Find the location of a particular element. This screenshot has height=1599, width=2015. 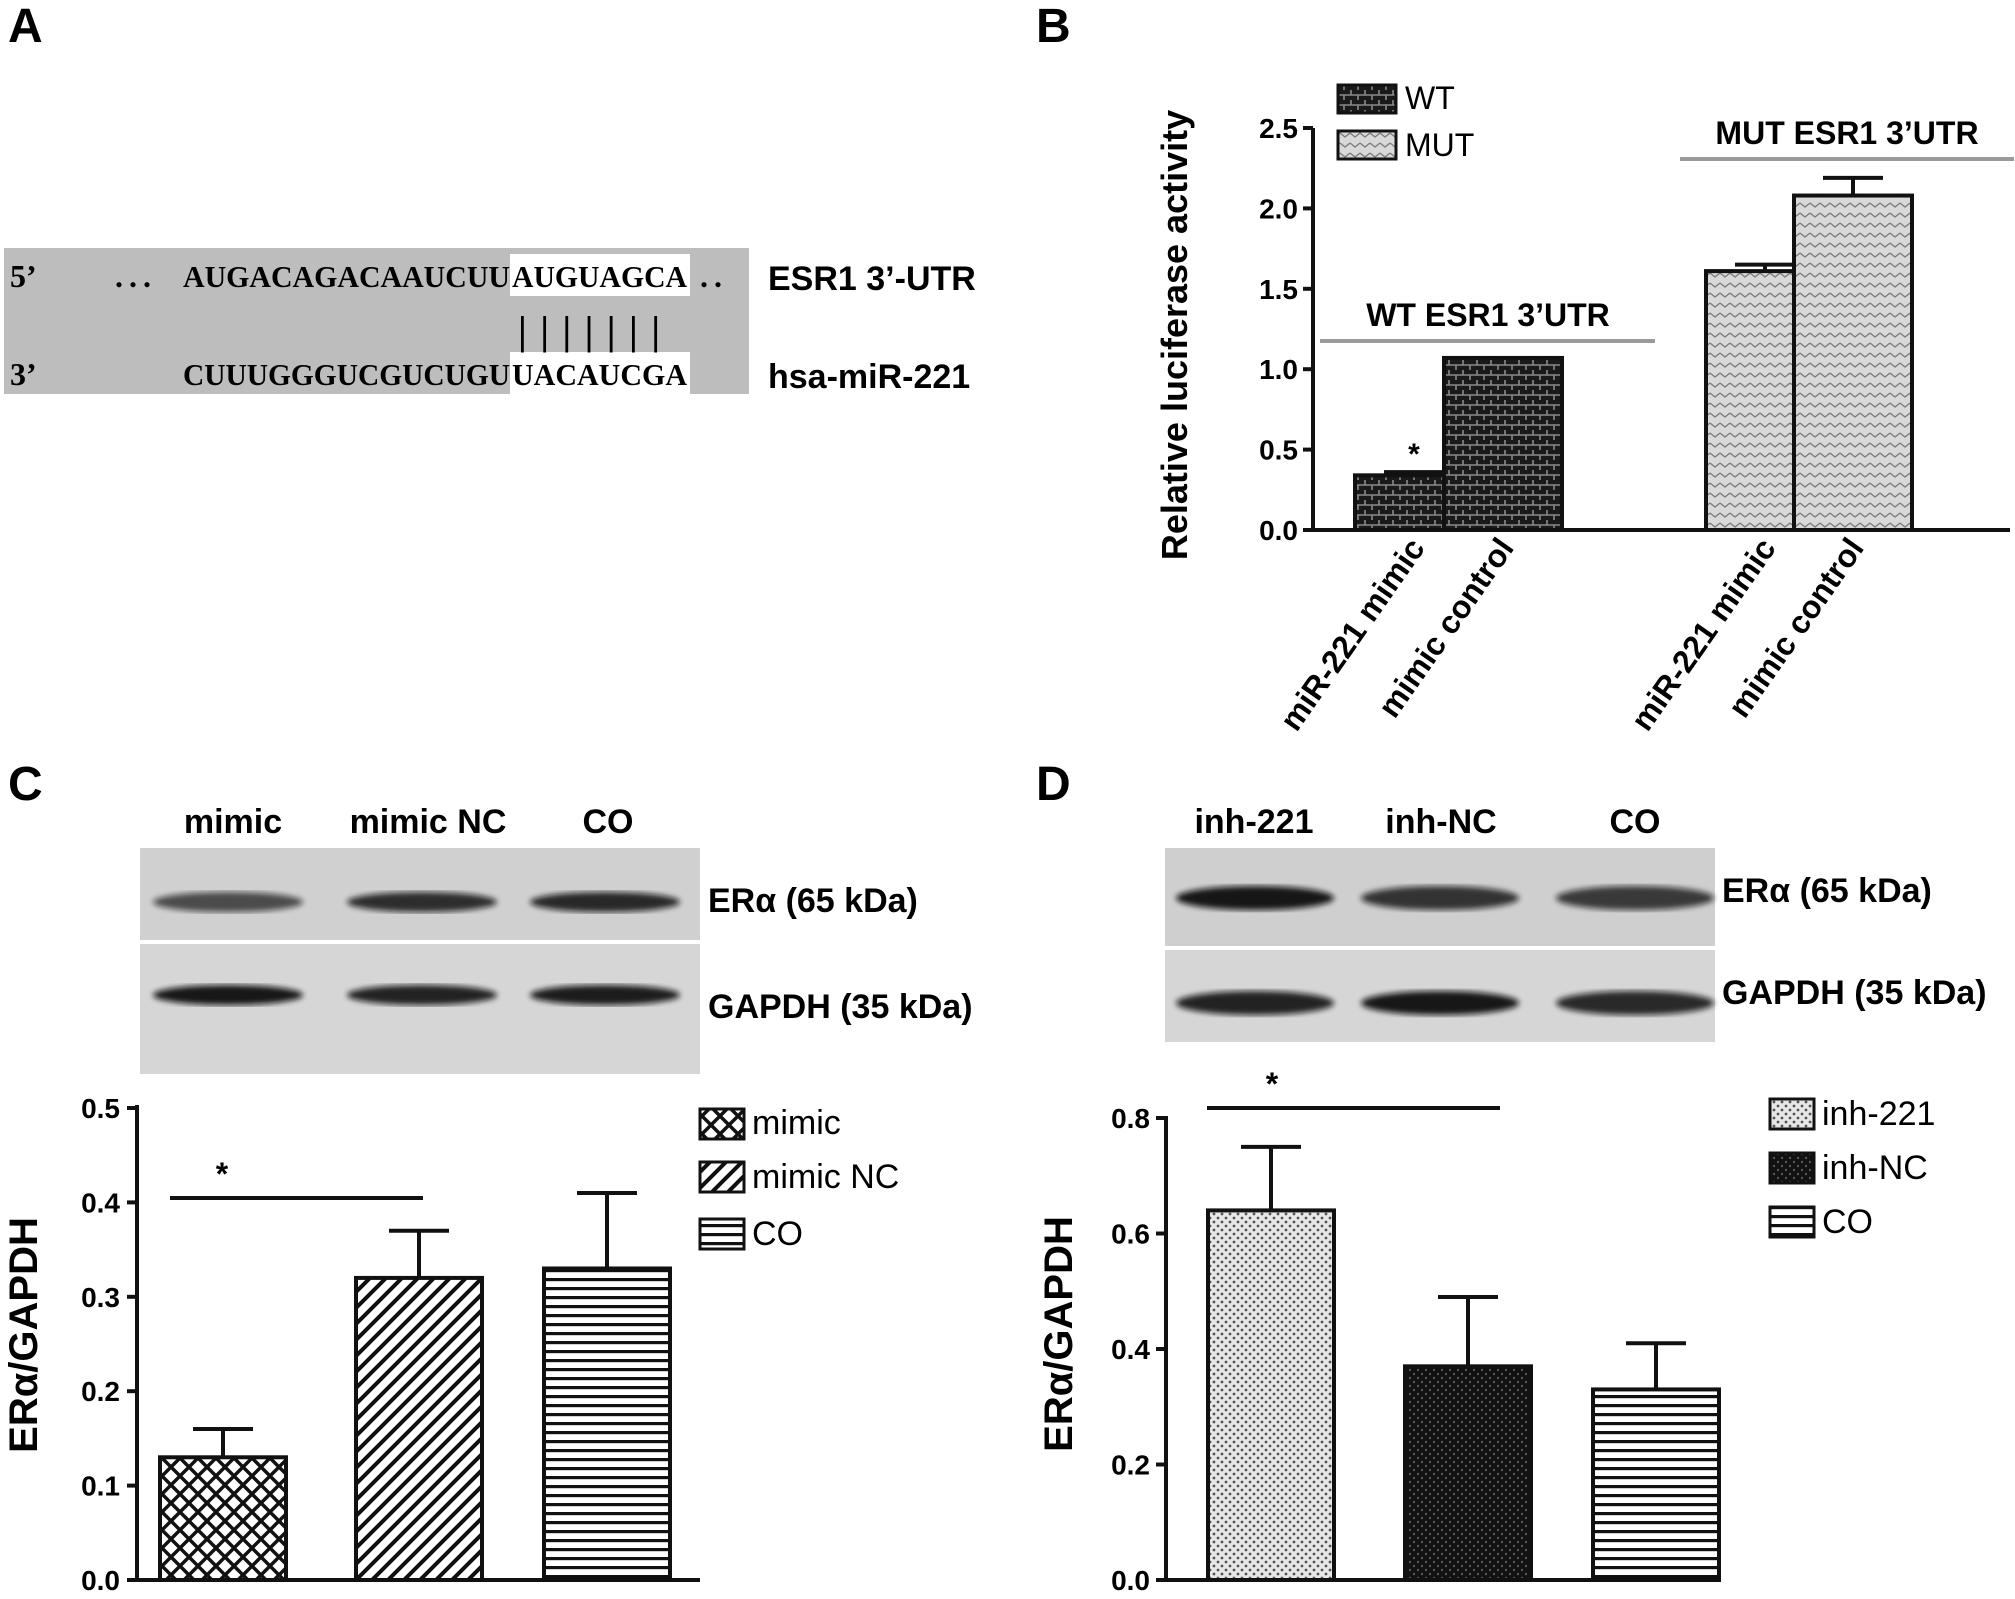

y-tick-label: 0.3 is located at coordinates (100, 1297).